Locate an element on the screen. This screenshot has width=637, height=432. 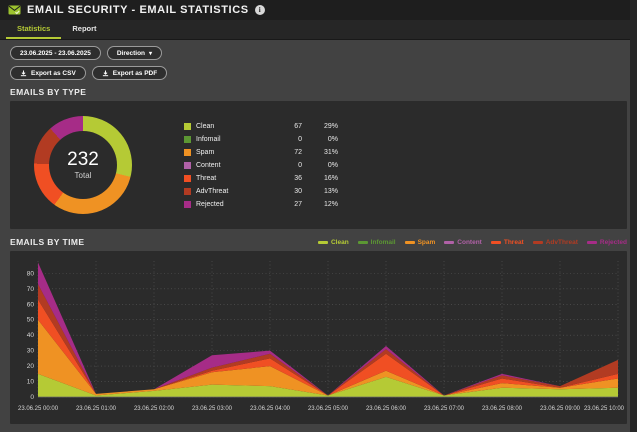
time-legend-item-rejected: Rejected is located at coordinates (606, 242).